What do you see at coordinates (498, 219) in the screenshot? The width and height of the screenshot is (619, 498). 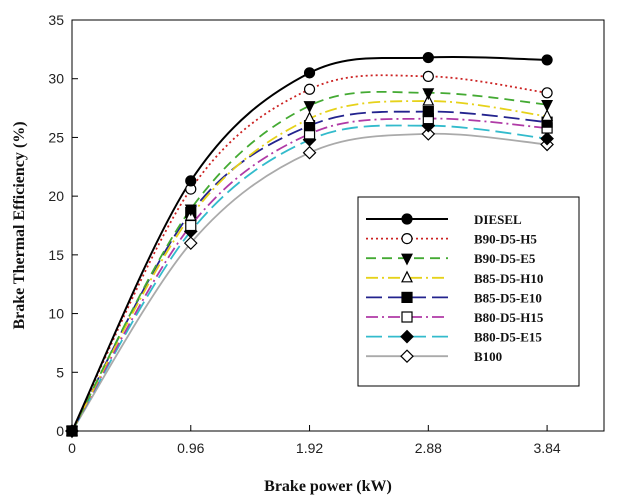 I see `legend-label-diesel: DIESEL` at bounding box center [498, 219].